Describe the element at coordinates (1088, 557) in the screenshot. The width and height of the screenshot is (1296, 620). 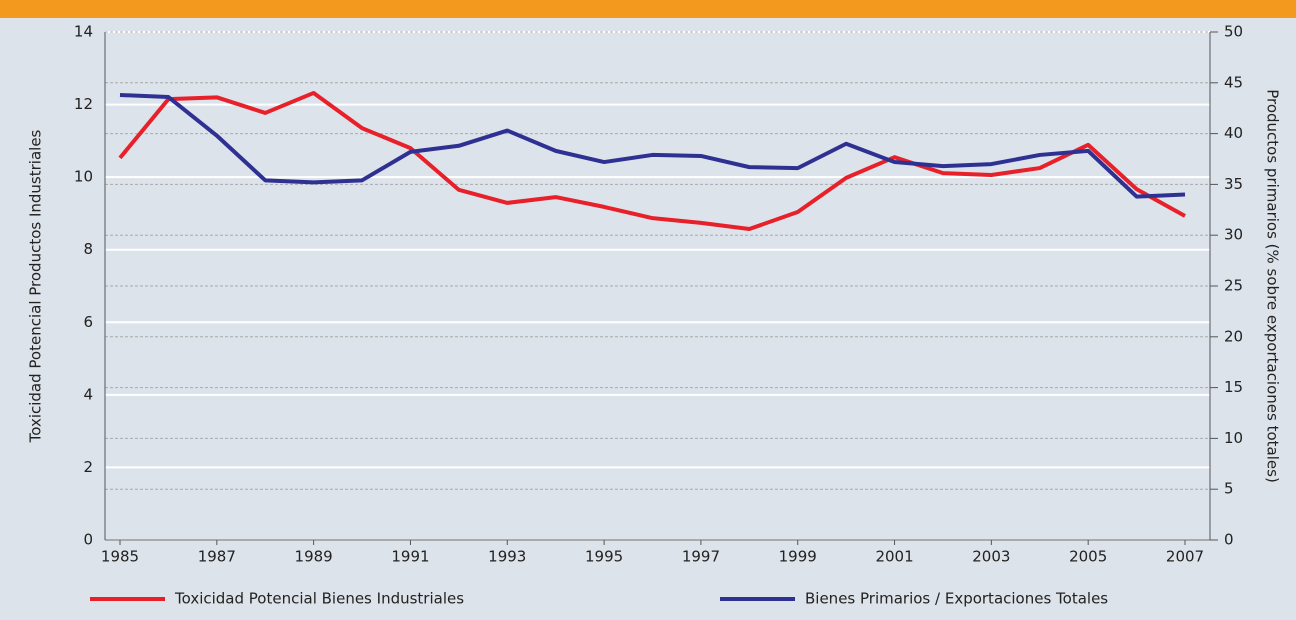
I see `x-tick-label: 2005` at that location.